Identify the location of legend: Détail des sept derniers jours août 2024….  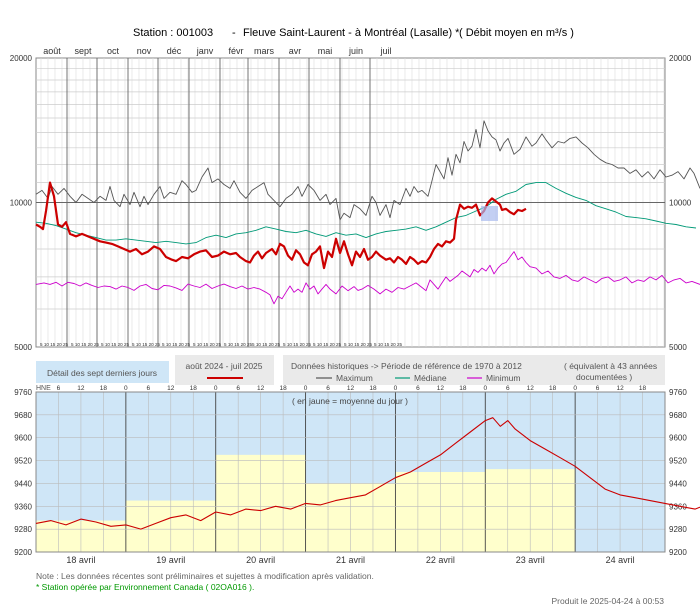
(350, 370).